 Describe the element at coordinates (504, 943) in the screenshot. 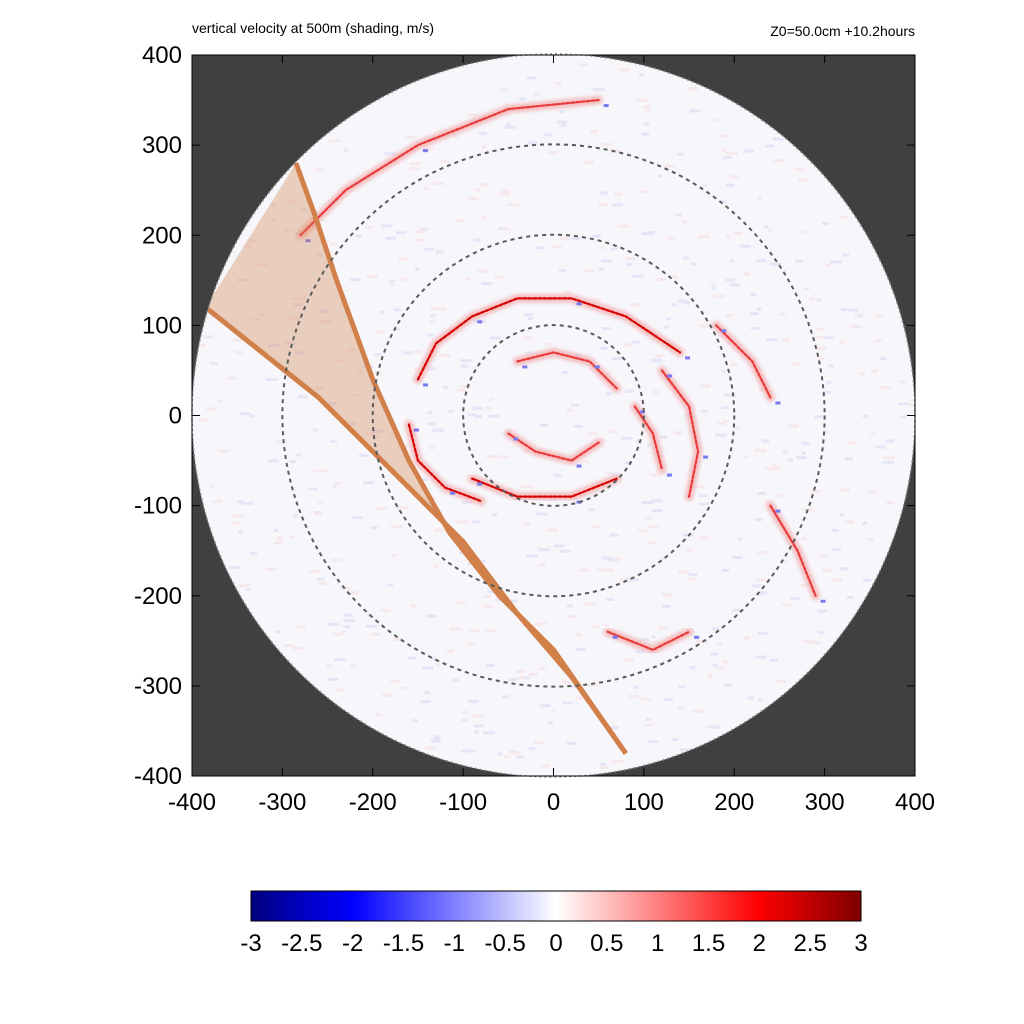

I see `colorbar-tick-label: -0.5` at that location.